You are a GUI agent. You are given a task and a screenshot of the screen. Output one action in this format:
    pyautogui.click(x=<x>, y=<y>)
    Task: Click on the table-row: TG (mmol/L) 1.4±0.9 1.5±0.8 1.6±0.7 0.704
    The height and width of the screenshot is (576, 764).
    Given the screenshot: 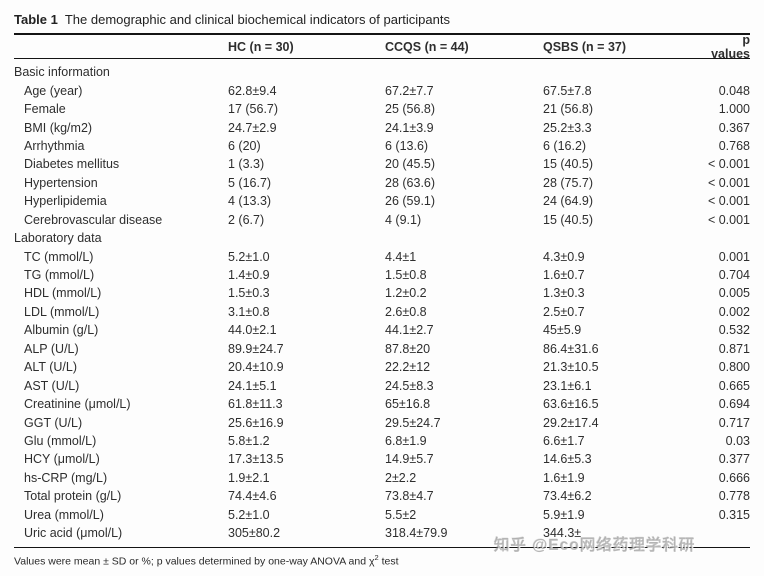 What is the action you would take?
    pyautogui.click(x=382, y=275)
    